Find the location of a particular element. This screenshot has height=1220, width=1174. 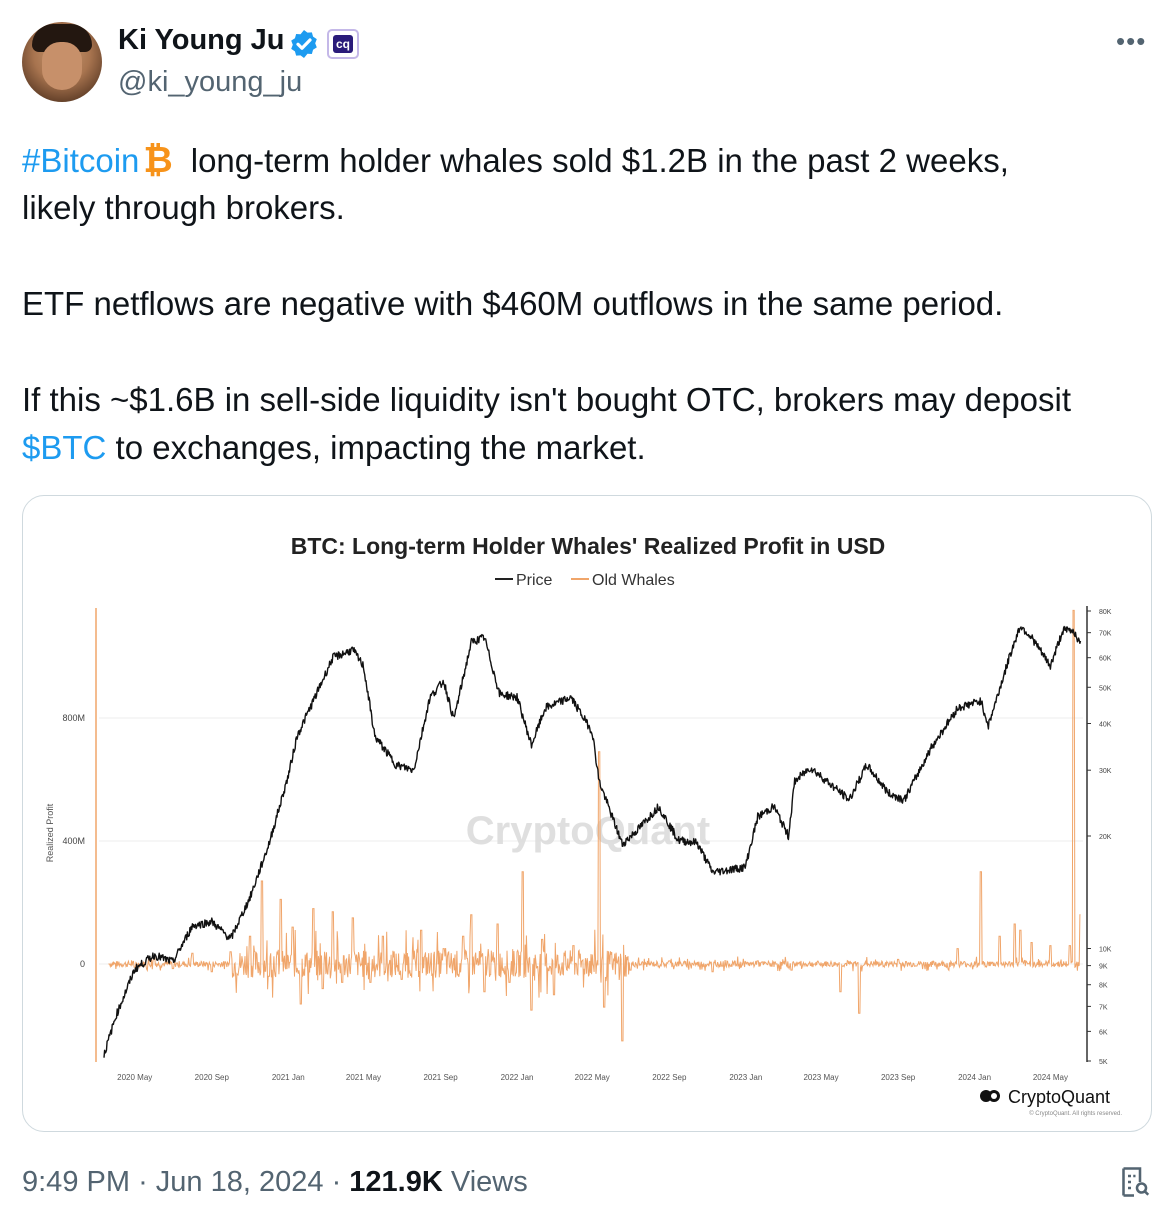

x-tick-label: 2024 May is located at coordinates (1050, 1077).